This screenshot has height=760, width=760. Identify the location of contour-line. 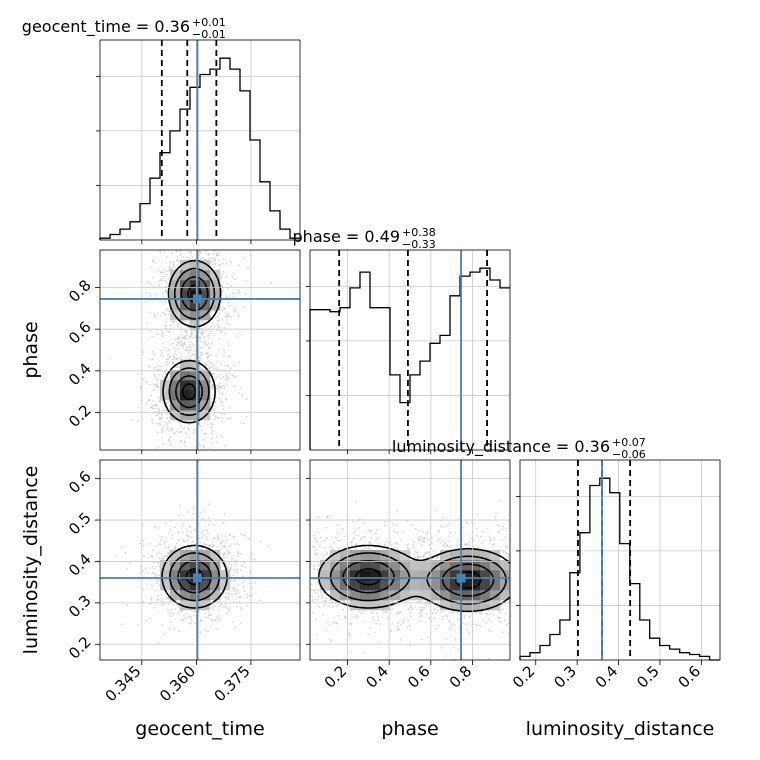
(418, 578).